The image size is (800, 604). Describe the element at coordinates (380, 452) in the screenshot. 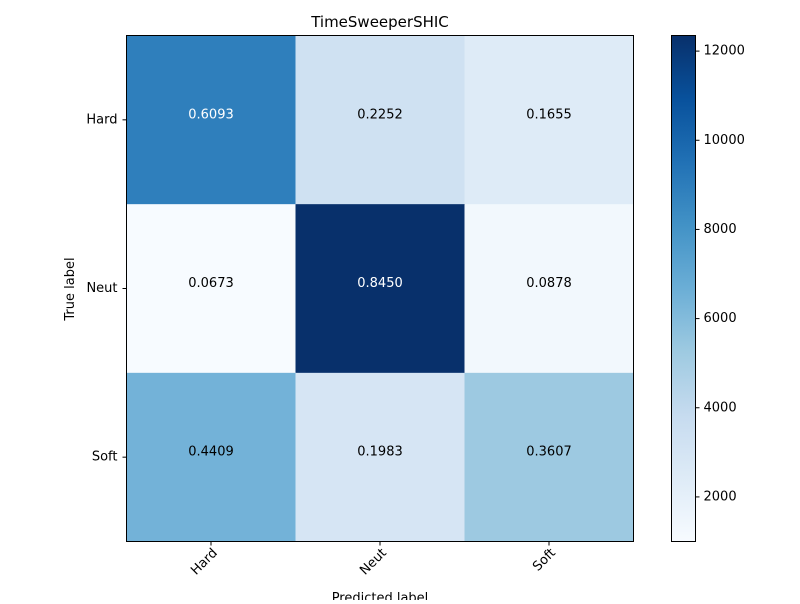

I see `cell-value-label: 0.1983` at that location.